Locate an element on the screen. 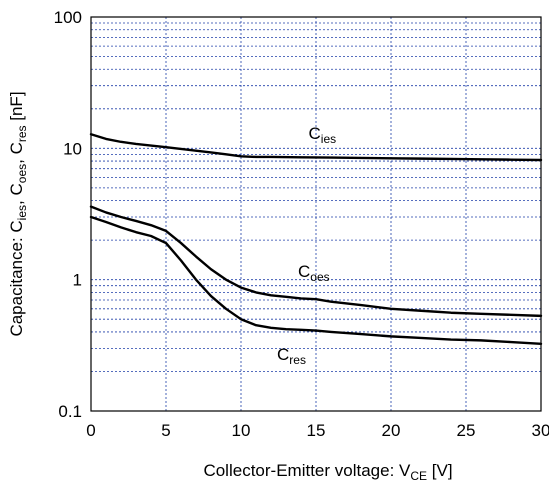 The width and height of the screenshot is (549, 495). x-tick-label: 10 is located at coordinates (241, 430).